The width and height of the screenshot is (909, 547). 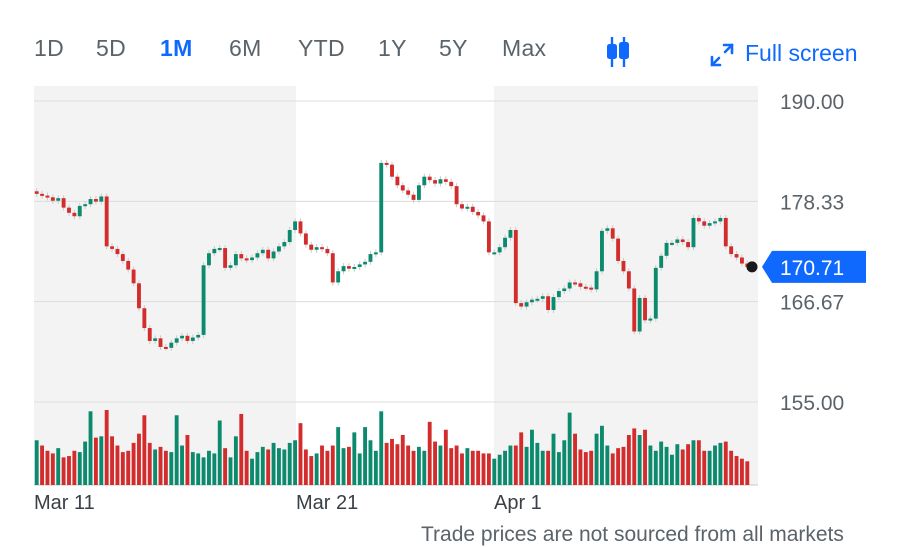 What do you see at coordinates (49, 48) in the screenshot?
I see `range-1d-button: 1D` at bounding box center [49, 48].